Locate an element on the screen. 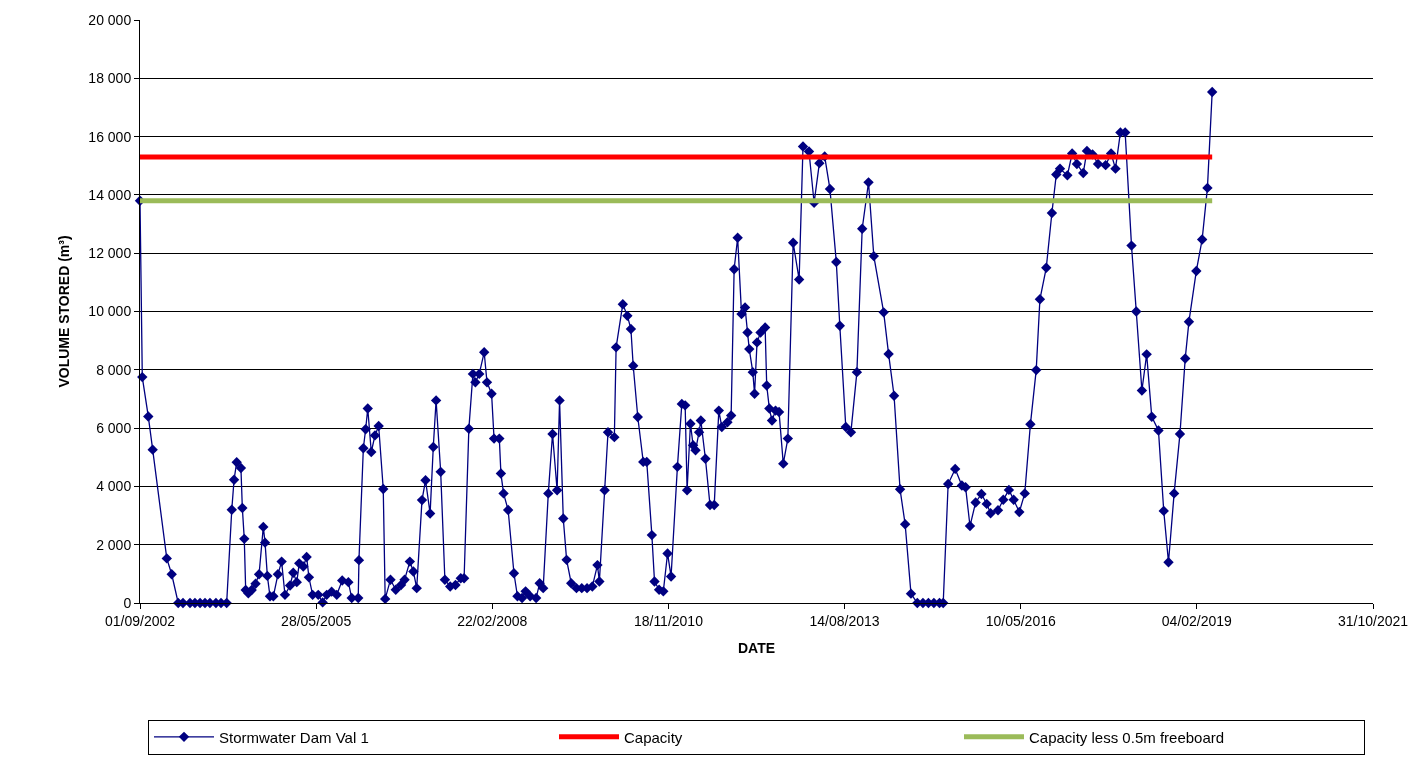 This screenshot has width=1426, height=767. x-axis-title: DATE is located at coordinates (756, 648).